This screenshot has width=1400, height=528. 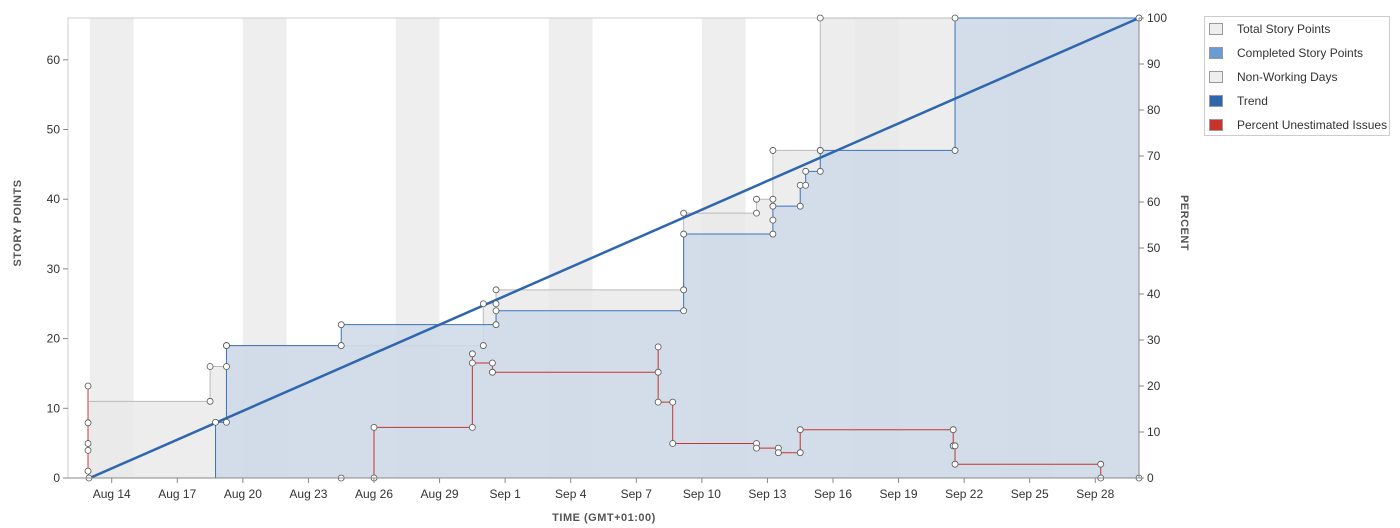 What do you see at coordinates (1154, 432) in the screenshot?
I see `y2-tick-label: 10` at bounding box center [1154, 432].